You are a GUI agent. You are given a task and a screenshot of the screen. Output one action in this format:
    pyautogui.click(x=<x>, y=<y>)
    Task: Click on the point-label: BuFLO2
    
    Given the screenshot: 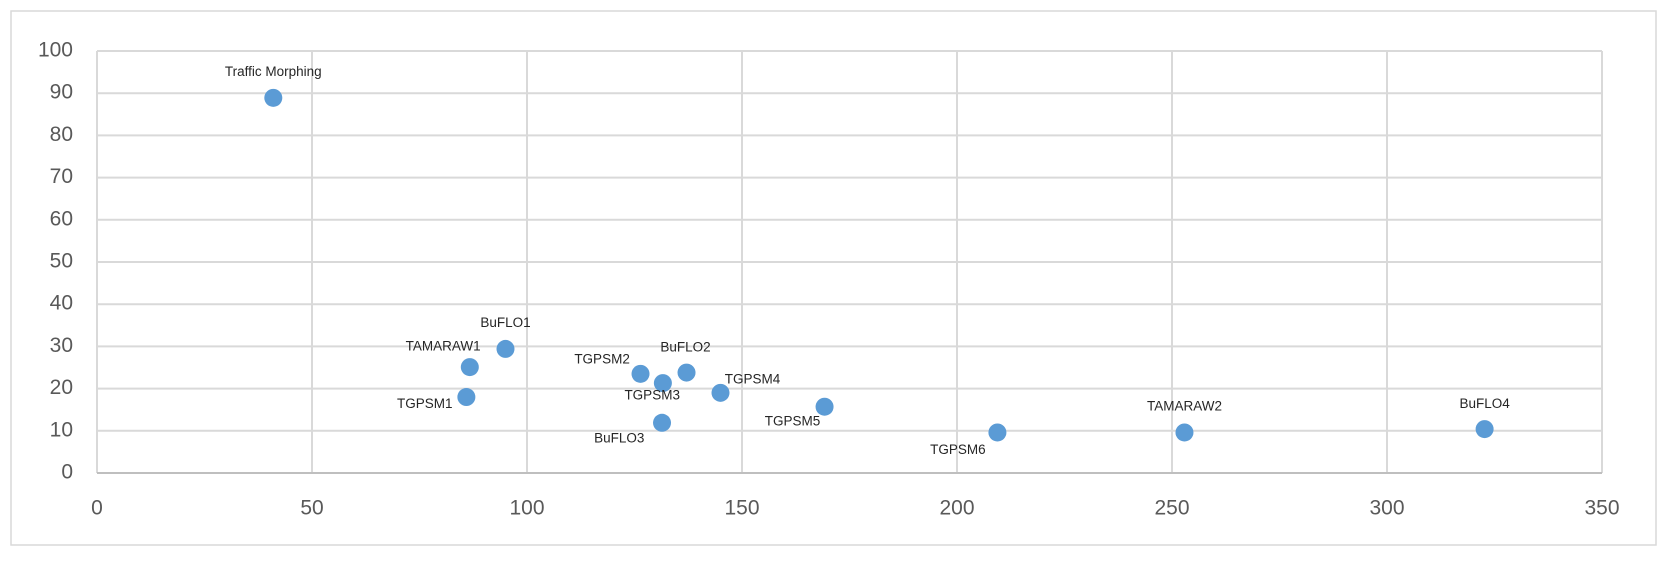 What is the action you would take?
    pyautogui.click(x=685, y=347)
    